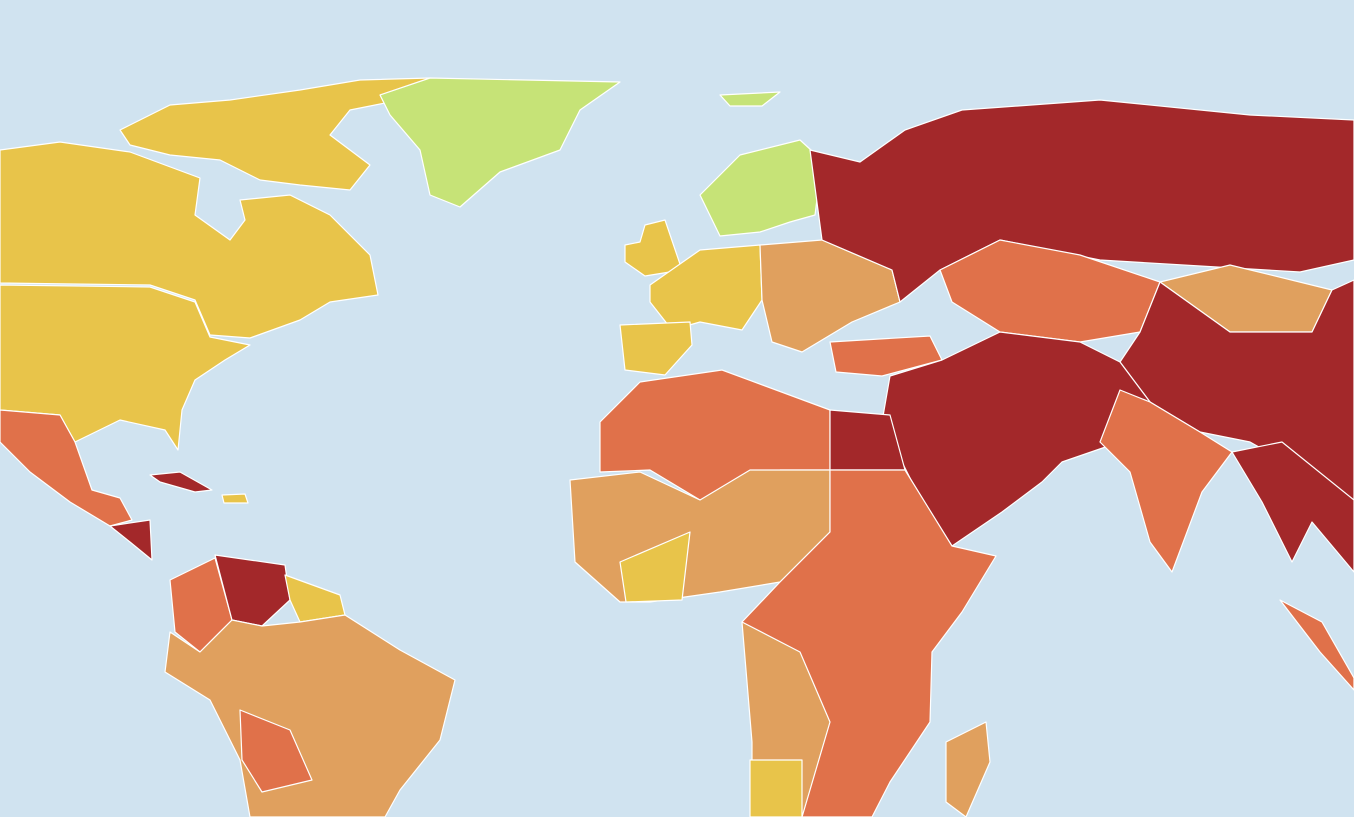 This screenshot has width=1354, height=817. What do you see at coordinates (761, 188) in the screenshot?
I see `scandinavia` at bounding box center [761, 188].